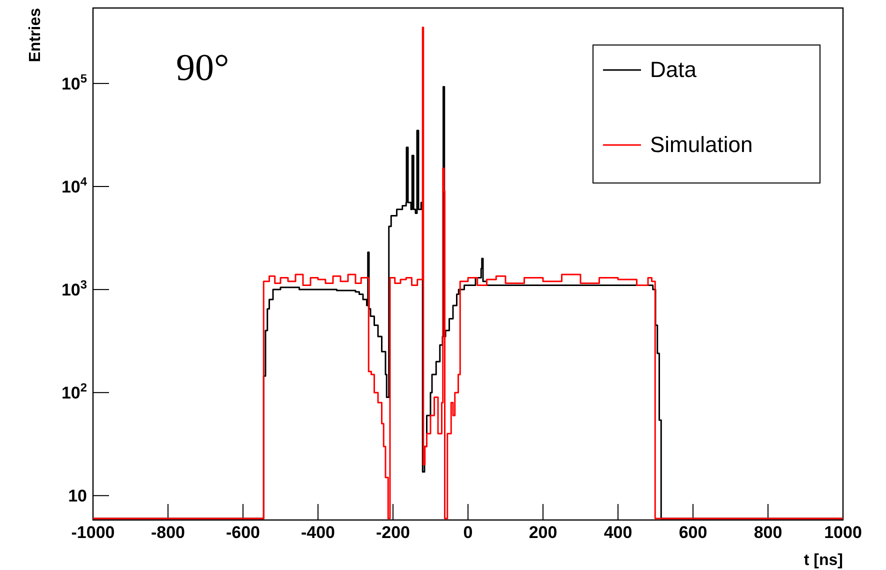 The width and height of the screenshot is (886, 570). What do you see at coordinates (693, 532) in the screenshot?
I see `x-tick-label: 600` at bounding box center [693, 532].